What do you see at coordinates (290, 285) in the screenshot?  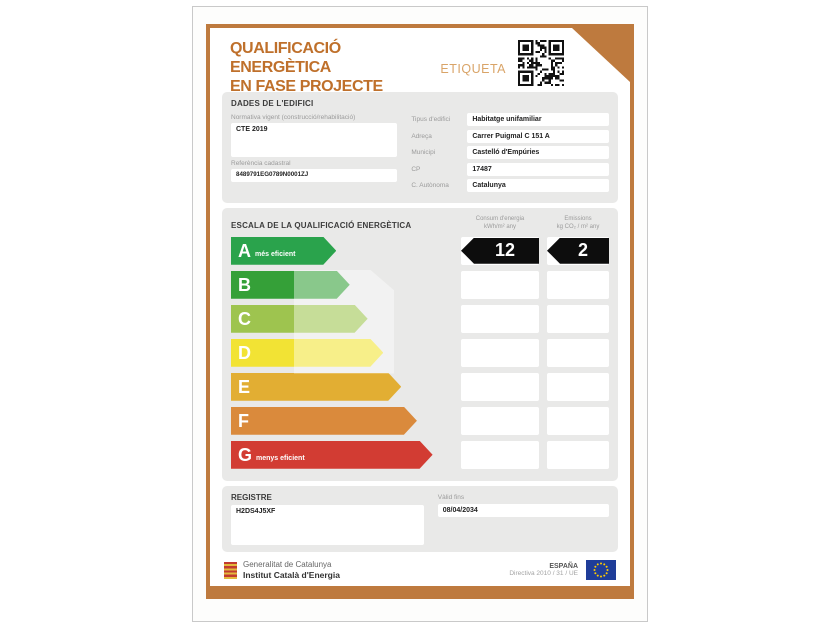 I see `rating-bar-b: B` at bounding box center [290, 285].